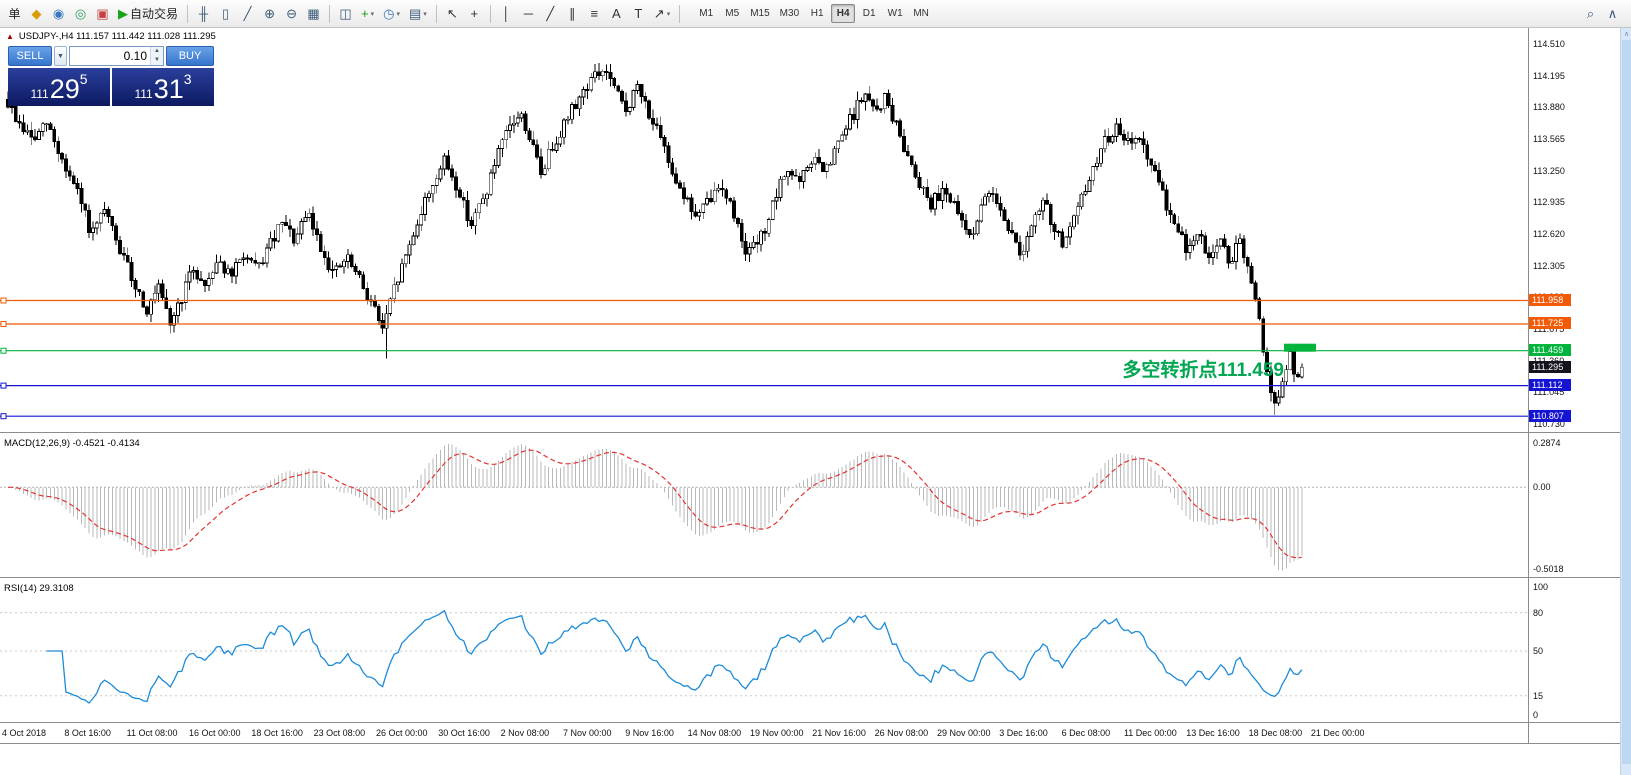  What do you see at coordinates (87, 733) in the screenshot?
I see `time-axis-label: 8 Oct 16:00` at bounding box center [87, 733].